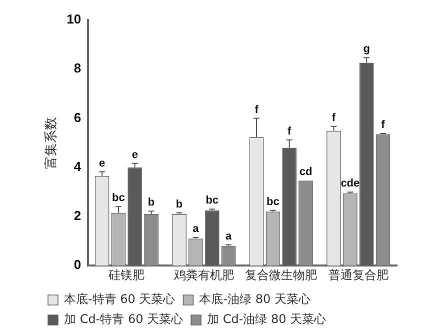 The width and height of the screenshot is (447, 336). What do you see at coordinates (120, 299) in the screenshot?
I see `legend-label: 本底-特青 60 天菜心` at bounding box center [120, 299].